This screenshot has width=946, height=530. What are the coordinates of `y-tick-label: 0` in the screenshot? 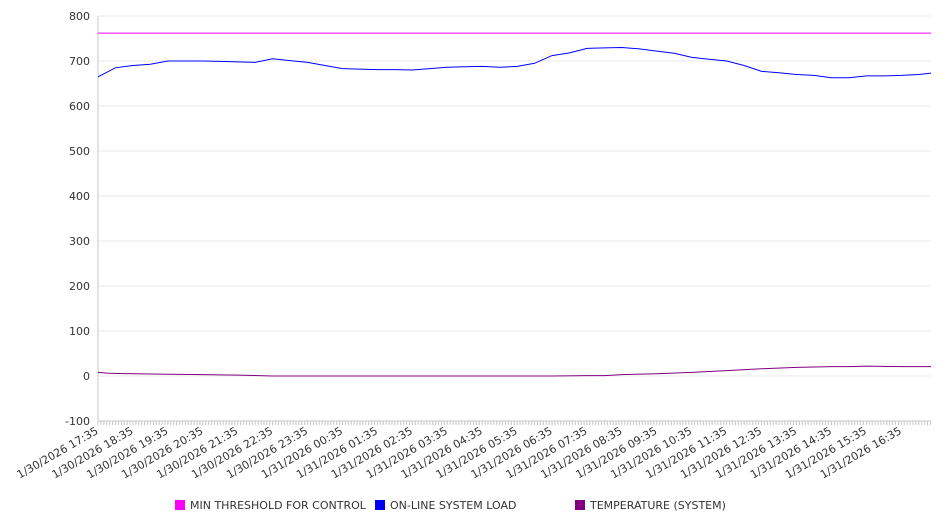 It's located at (86, 376).